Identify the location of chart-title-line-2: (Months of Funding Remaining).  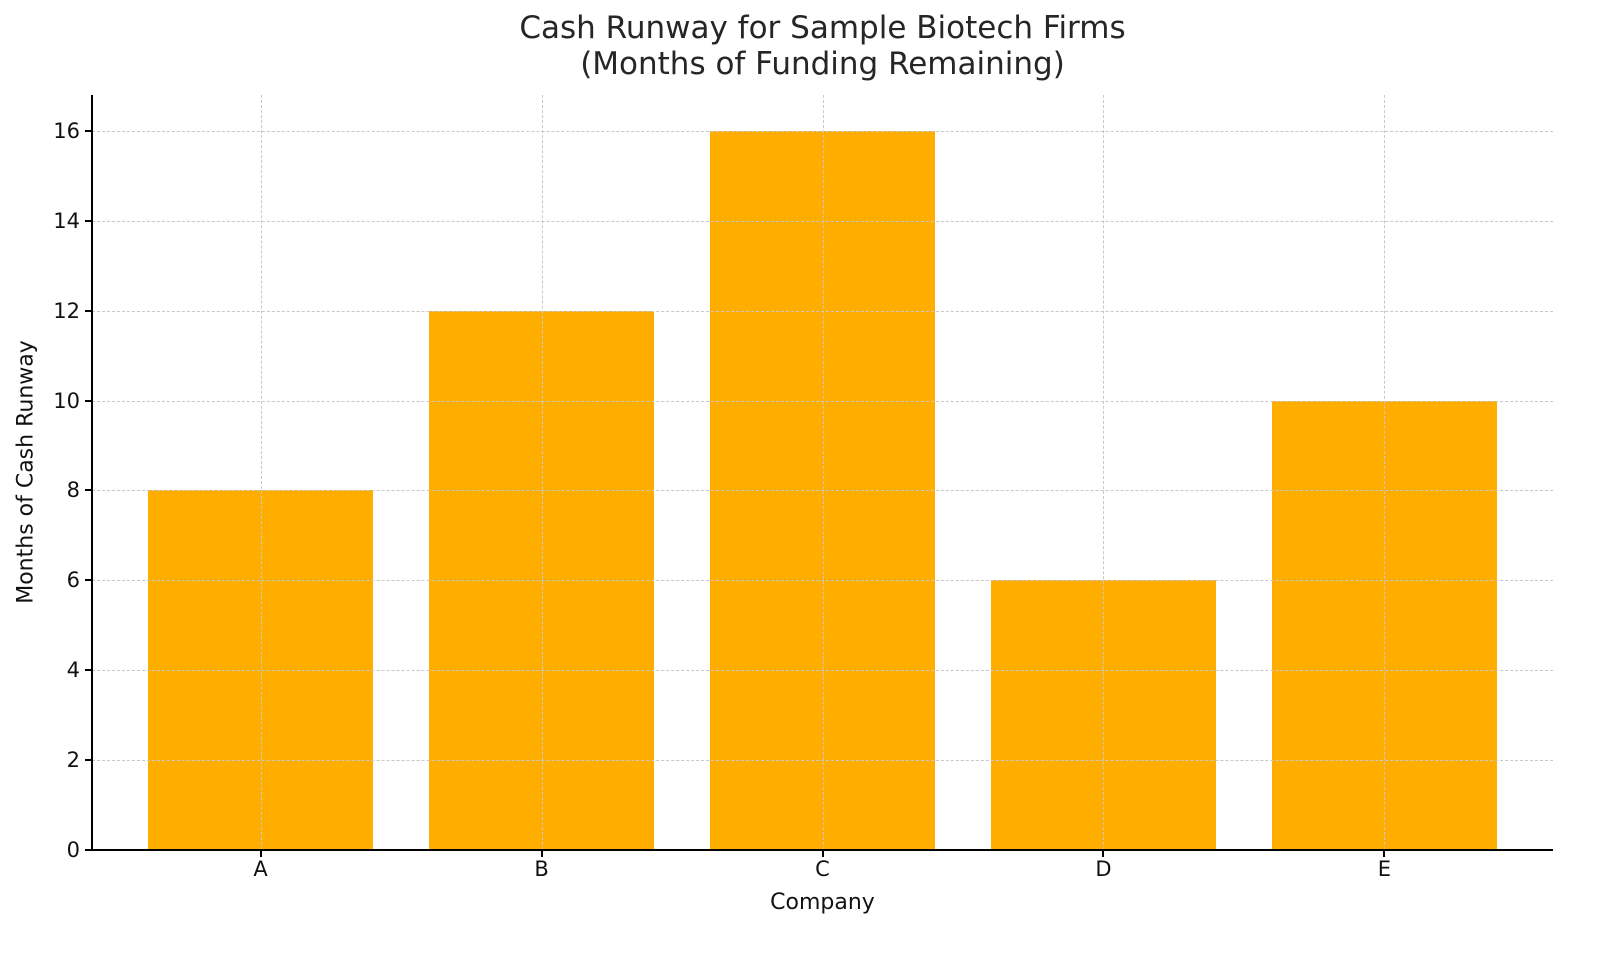
(822, 64).